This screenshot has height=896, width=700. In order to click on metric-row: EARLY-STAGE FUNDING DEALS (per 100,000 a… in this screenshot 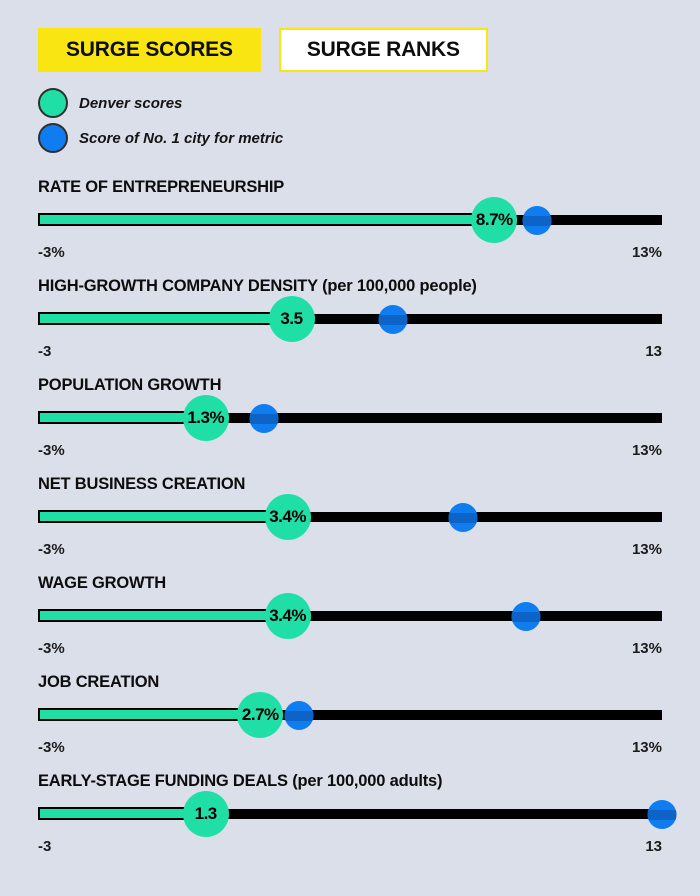, I will do `click(357, 813)`.